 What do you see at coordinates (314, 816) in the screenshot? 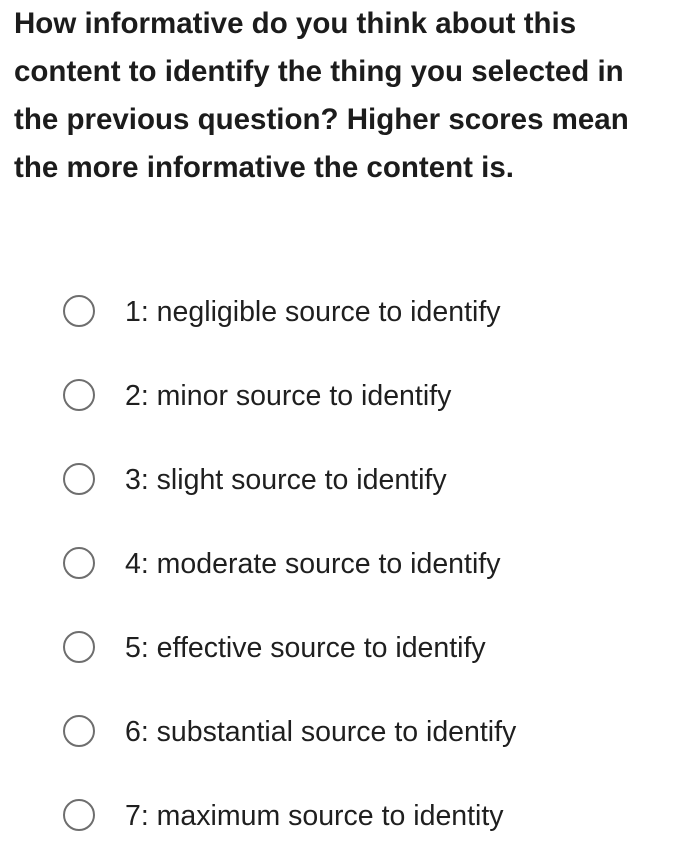
I see `radio-option-label: 7: maximum source to identity` at bounding box center [314, 816].